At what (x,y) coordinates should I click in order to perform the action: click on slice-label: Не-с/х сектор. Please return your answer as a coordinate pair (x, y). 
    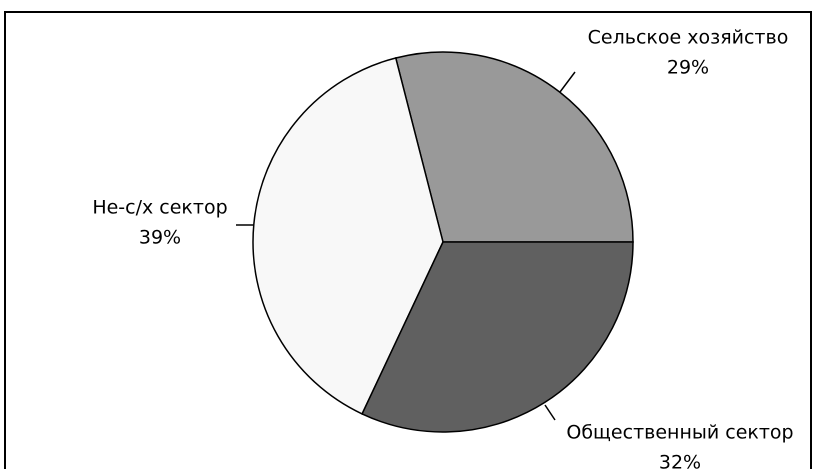
    Looking at the image, I should click on (159, 208).